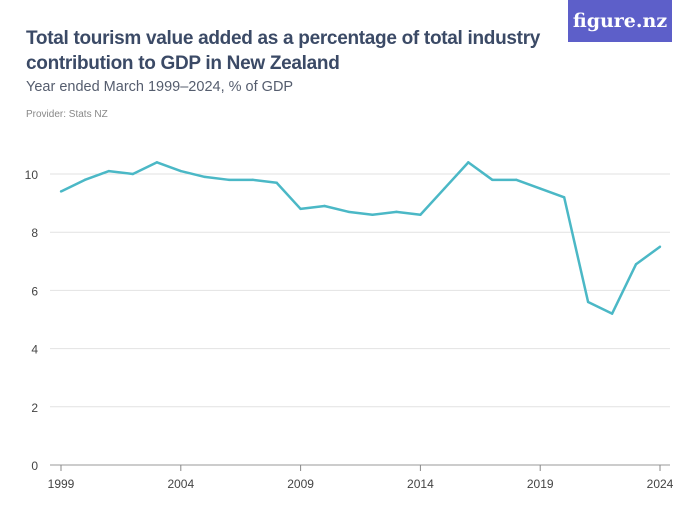 Image resolution: width=700 pixels, height=525 pixels. I want to click on x-tick-label: 2024, so click(660, 484).